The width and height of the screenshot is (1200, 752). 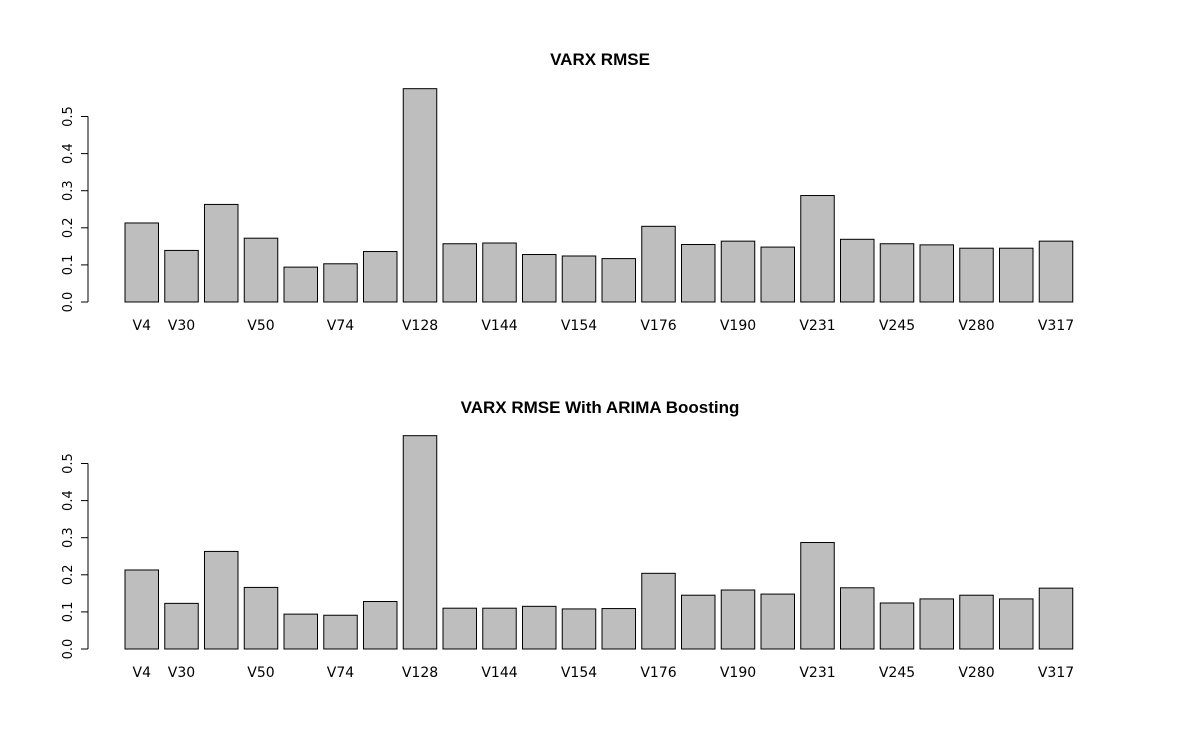 I want to click on chart-title: VARX RMSE, so click(x=600, y=59).